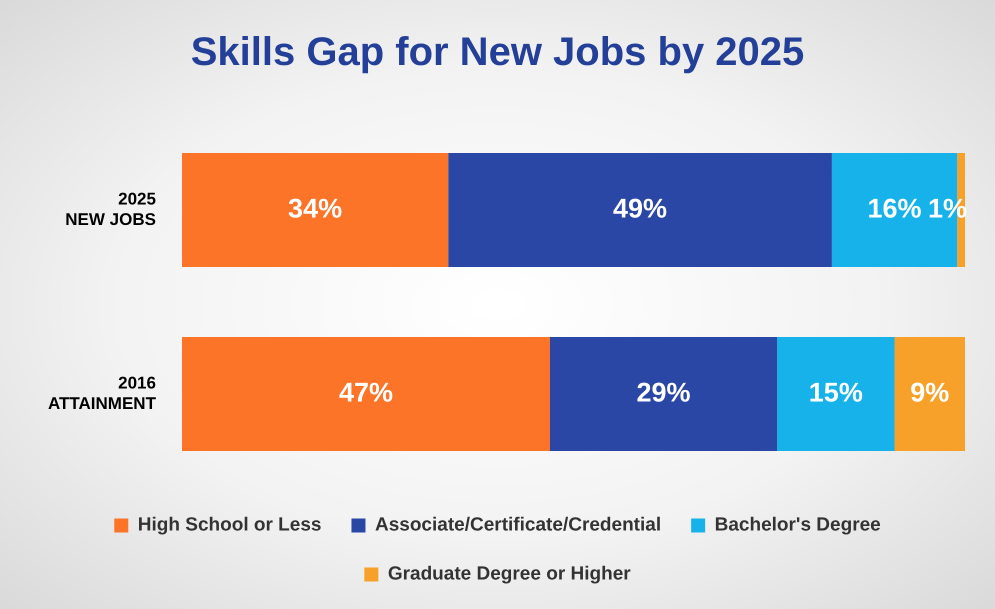 The height and width of the screenshot is (609, 995). What do you see at coordinates (365, 392) in the screenshot?
I see `data-label: 47%` at bounding box center [365, 392].